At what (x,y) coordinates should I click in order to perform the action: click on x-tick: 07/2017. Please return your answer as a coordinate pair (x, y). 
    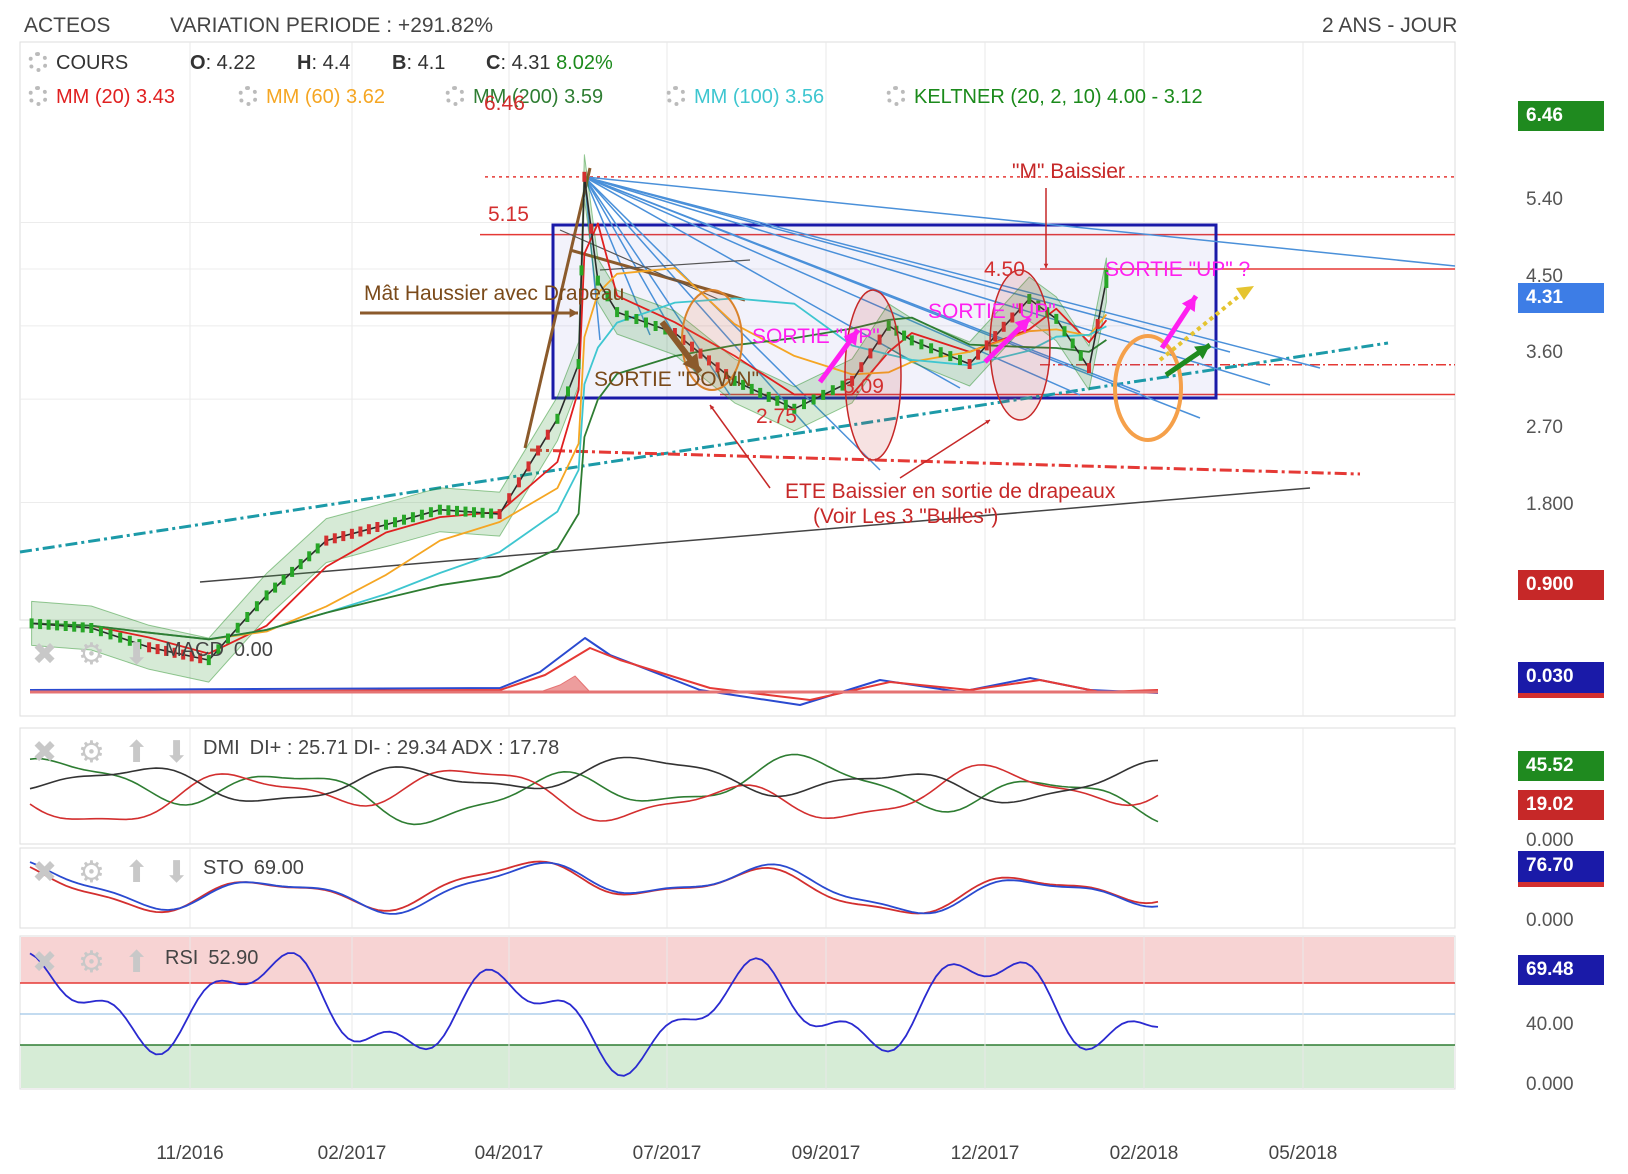
    Looking at the image, I should click on (667, 1153).